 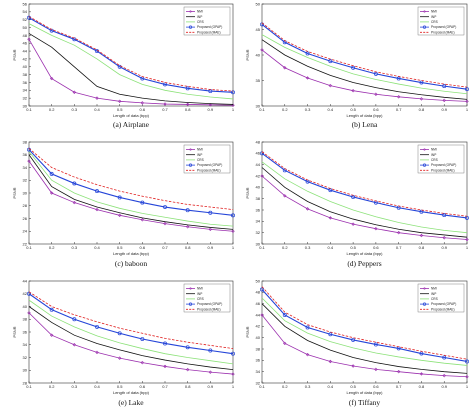 I want to click on y-tick-label: 38, so click(x=25, y=141).